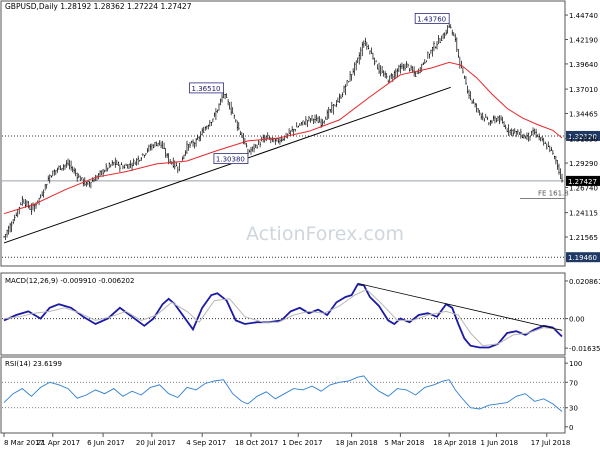  I want to click on price-y-tick-label: 1.31830, so click(583, 140).